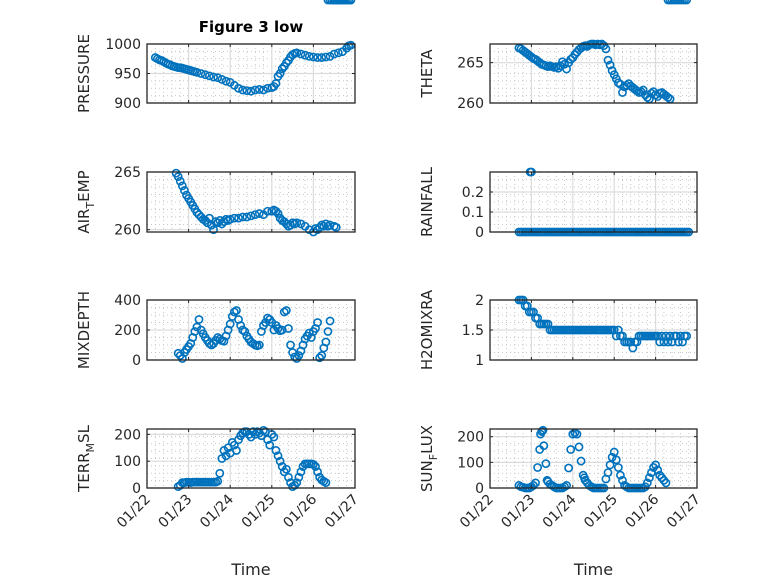  I want to click on y-tick-label: 265, so click(470, 64).